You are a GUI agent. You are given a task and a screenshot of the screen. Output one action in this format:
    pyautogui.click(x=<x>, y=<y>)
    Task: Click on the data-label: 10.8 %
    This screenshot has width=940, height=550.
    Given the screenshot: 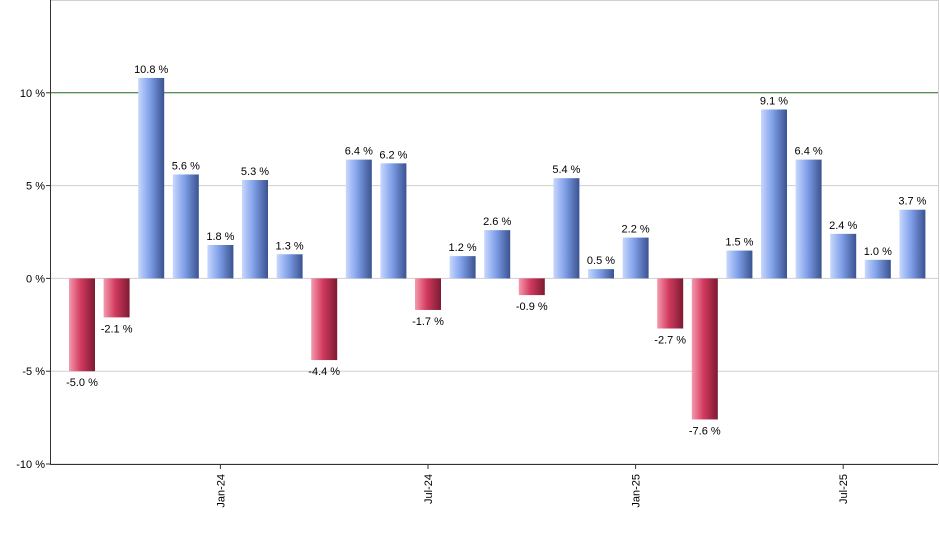 What is the action you would take?
    pyautogui.click(x=151, y=70)
    